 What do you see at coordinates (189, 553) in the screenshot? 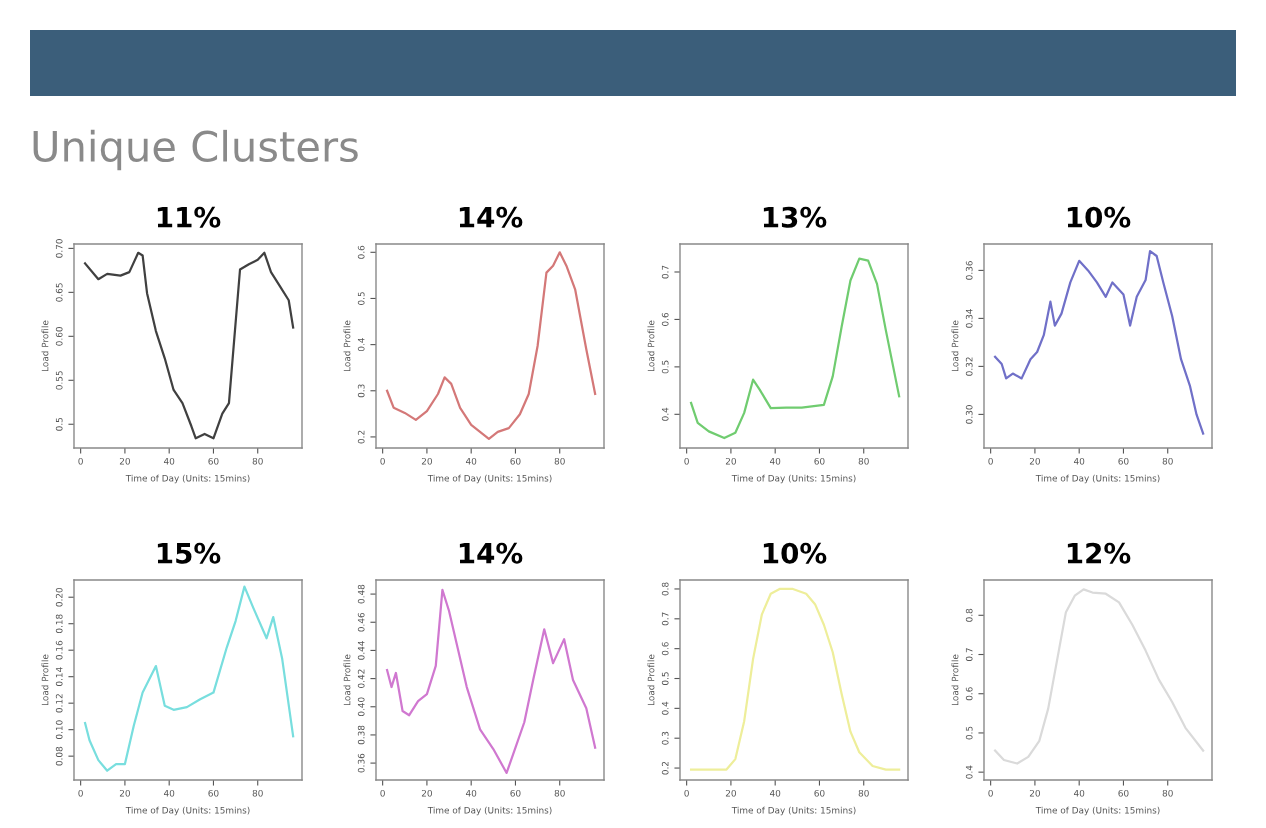
I see `chart-title: 15%` at bounding box center [189, 553].